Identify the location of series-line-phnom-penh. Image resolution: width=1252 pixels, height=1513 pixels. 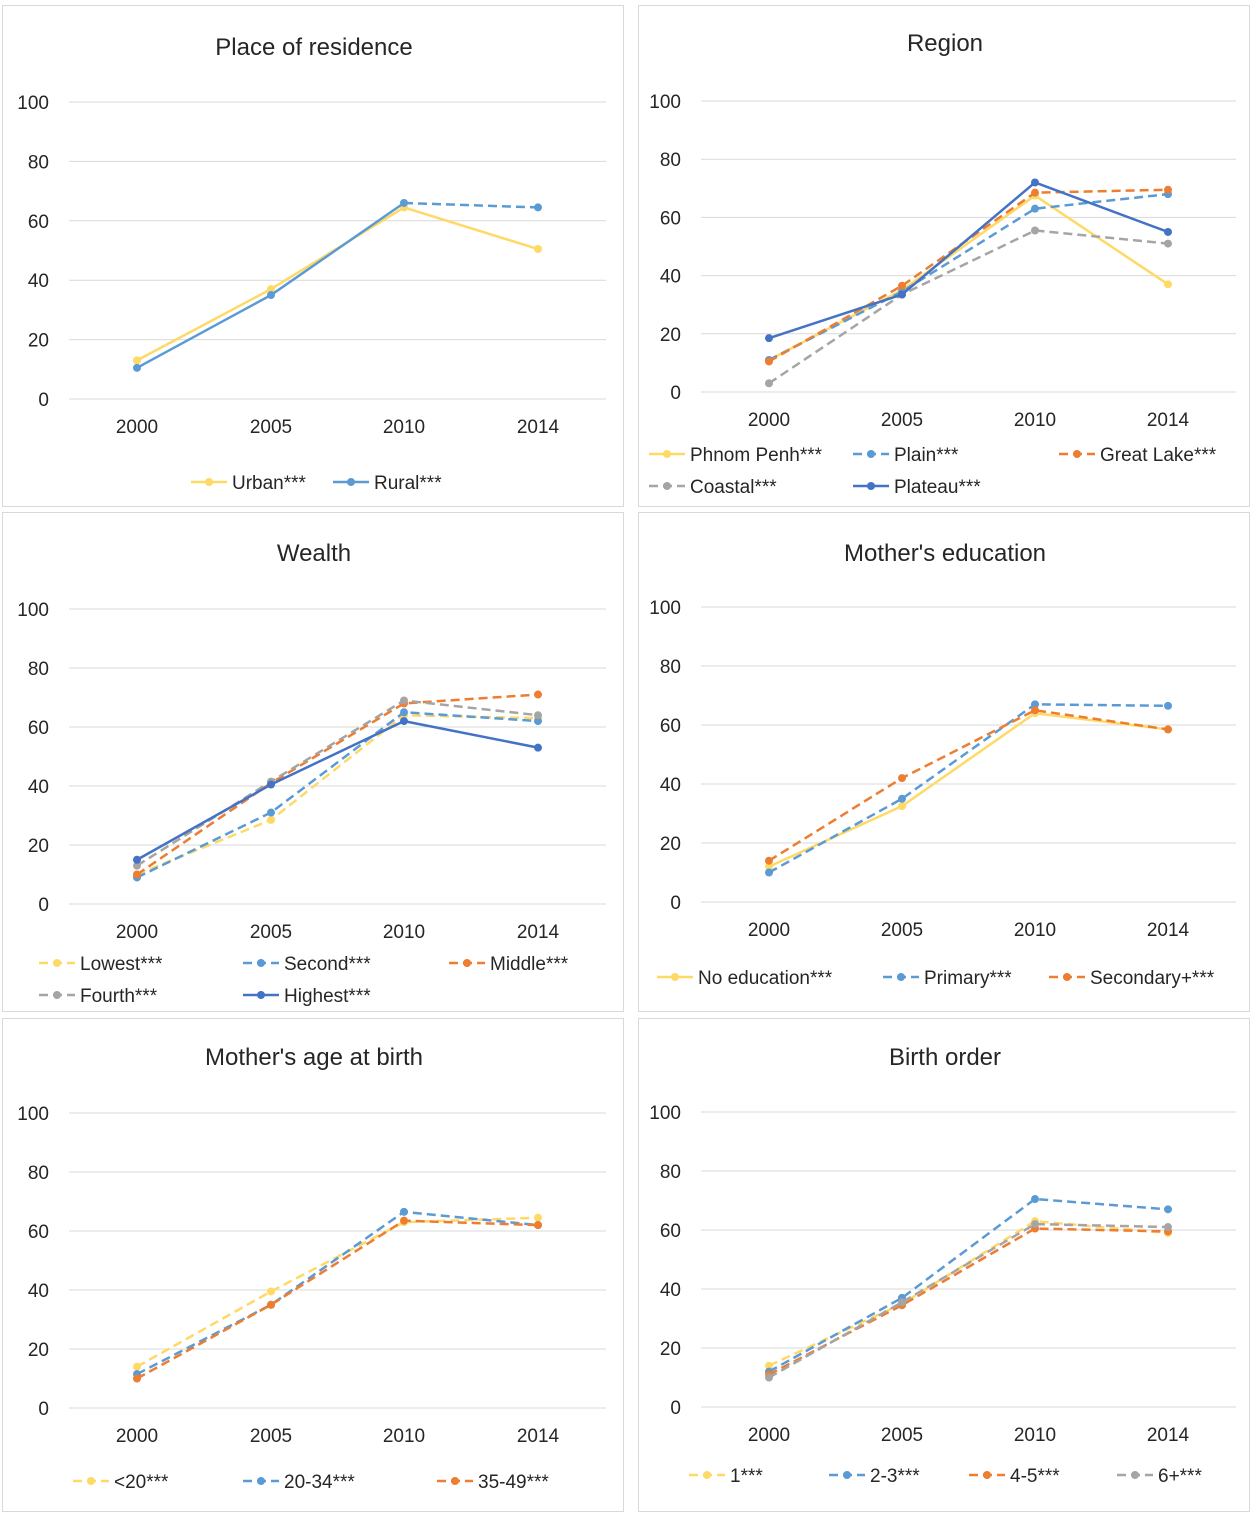
(968, 278).